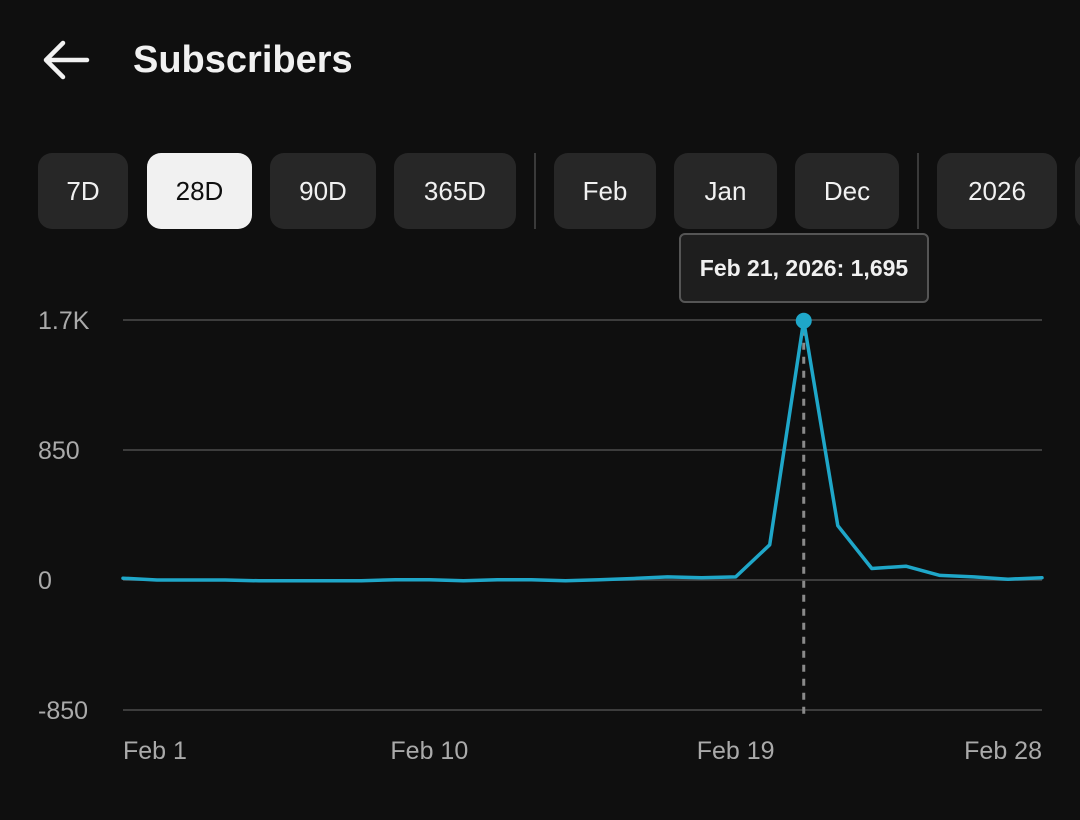 This screenshot has height=820, width=1080. I want to click on chip-28d: 28D, so click(199, 191).